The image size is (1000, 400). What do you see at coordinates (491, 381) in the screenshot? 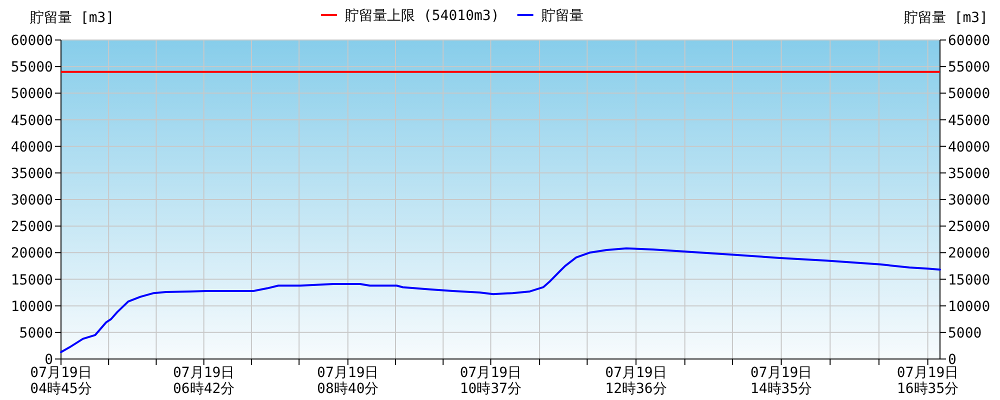
I see `x-tick-label: 07月19日 10時37分` at bounding box center [491, 381].